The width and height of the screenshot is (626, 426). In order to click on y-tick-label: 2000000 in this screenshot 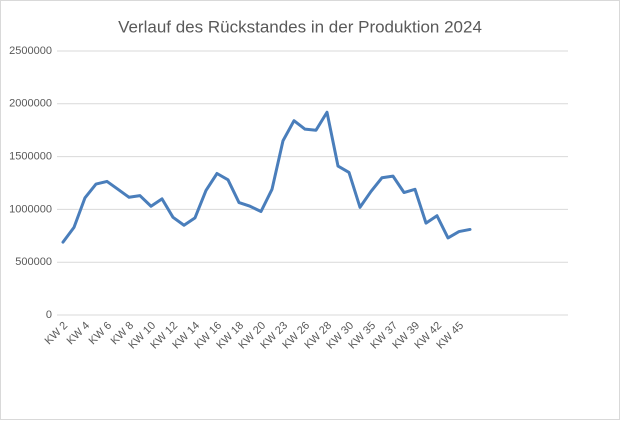, I will do `click(30, 104)`.